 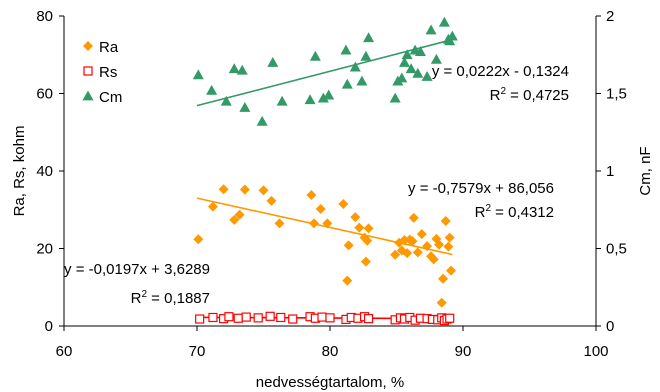 I want to click on x-tick-label: 100, so click(x=595, y=351).